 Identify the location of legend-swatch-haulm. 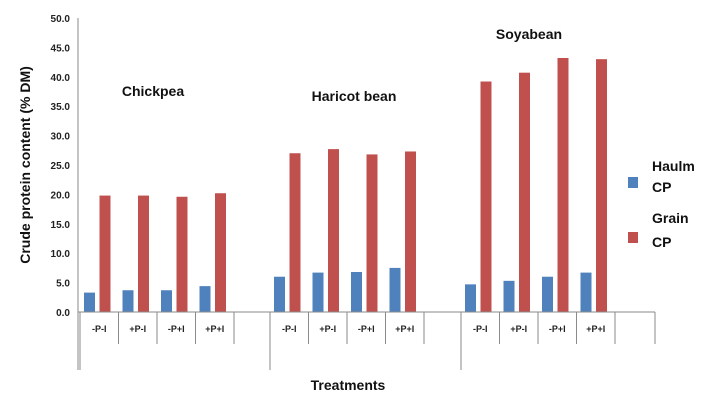
(633, 182).